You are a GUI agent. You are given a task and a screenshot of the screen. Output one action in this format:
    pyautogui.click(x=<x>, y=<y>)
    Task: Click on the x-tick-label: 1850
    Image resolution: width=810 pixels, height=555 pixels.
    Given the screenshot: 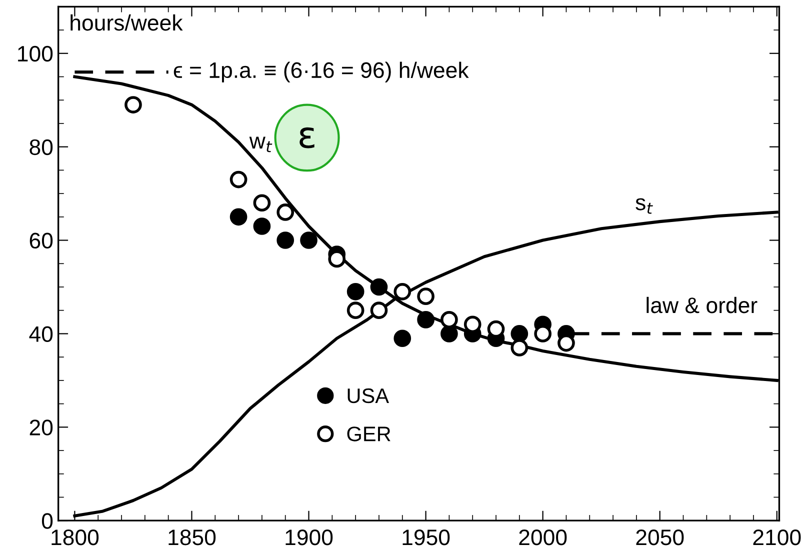 What is the action you would take?
    pyautogui.click(x=192, y=538)
    